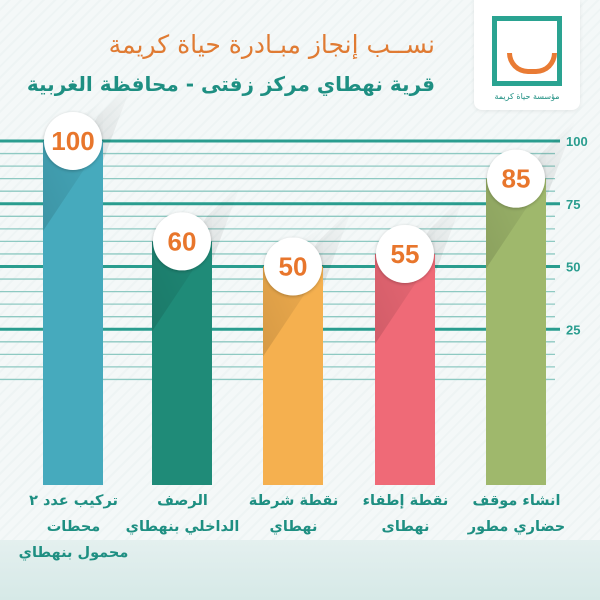 The height and width of the screenshot is (600, 600). What do you see at coordinates (527, 96) in the screenshot?
I see `logo-text: مؤسسة حياة كريمة` at bounding box center [527, 96].